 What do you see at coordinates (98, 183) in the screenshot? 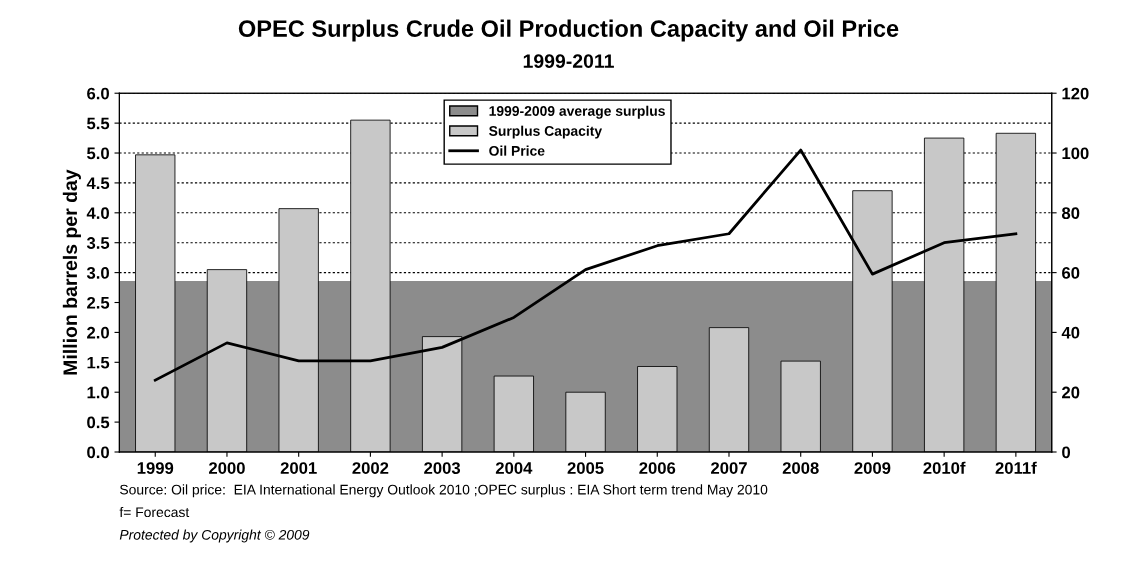
I see `y-tick-label: 4.5` at bounding box center [98, 183].